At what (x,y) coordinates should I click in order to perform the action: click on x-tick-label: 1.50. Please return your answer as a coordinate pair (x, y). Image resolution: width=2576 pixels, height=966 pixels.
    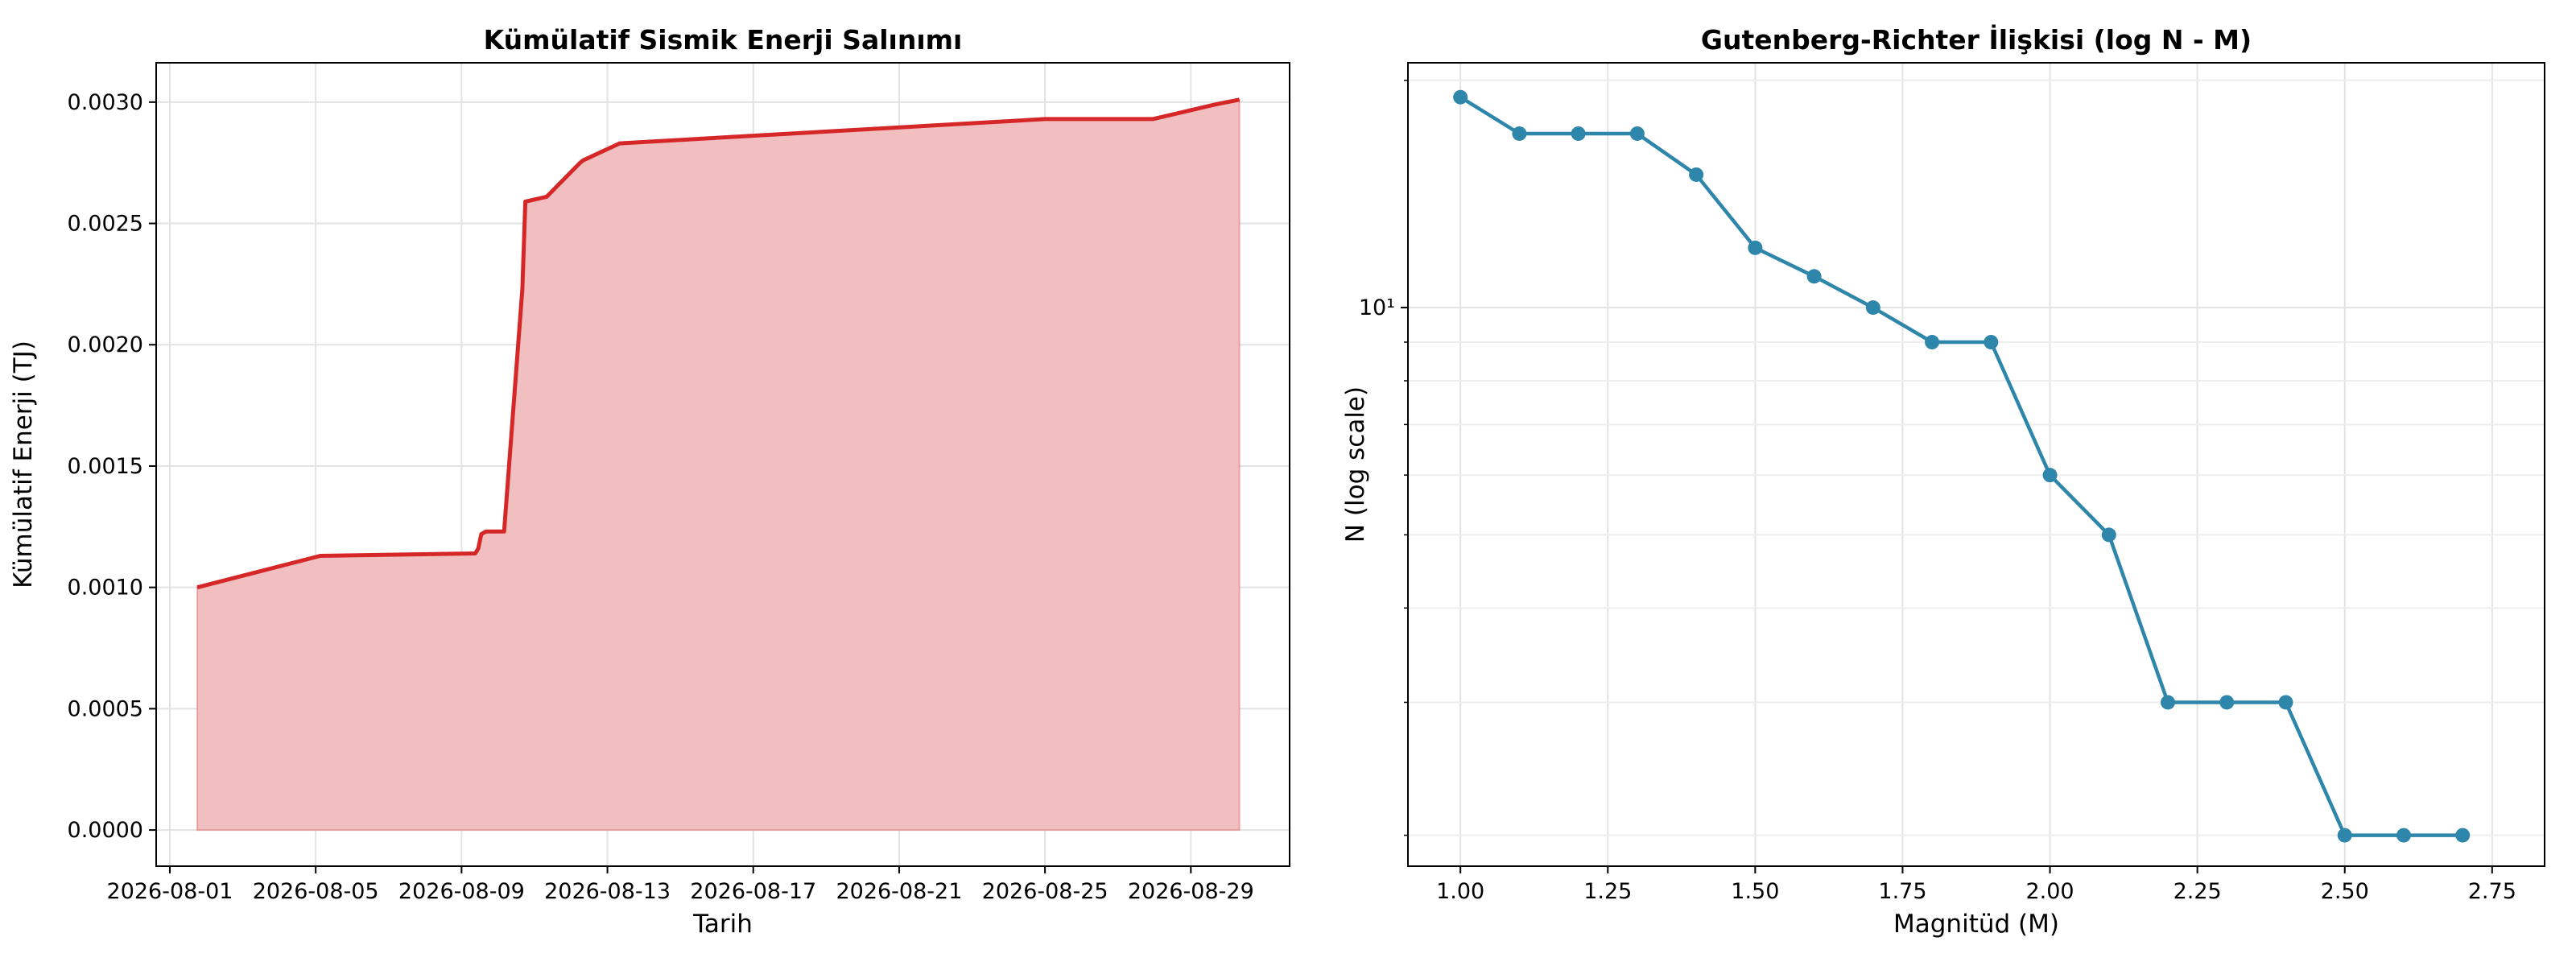
    Looking at the image, I should click on (1755, 891).